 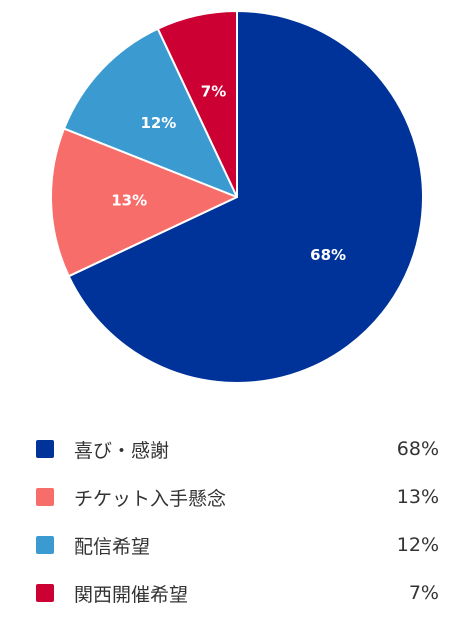 I want to click on legend-item: 配信希望 12%, so click(x=237, y=545).